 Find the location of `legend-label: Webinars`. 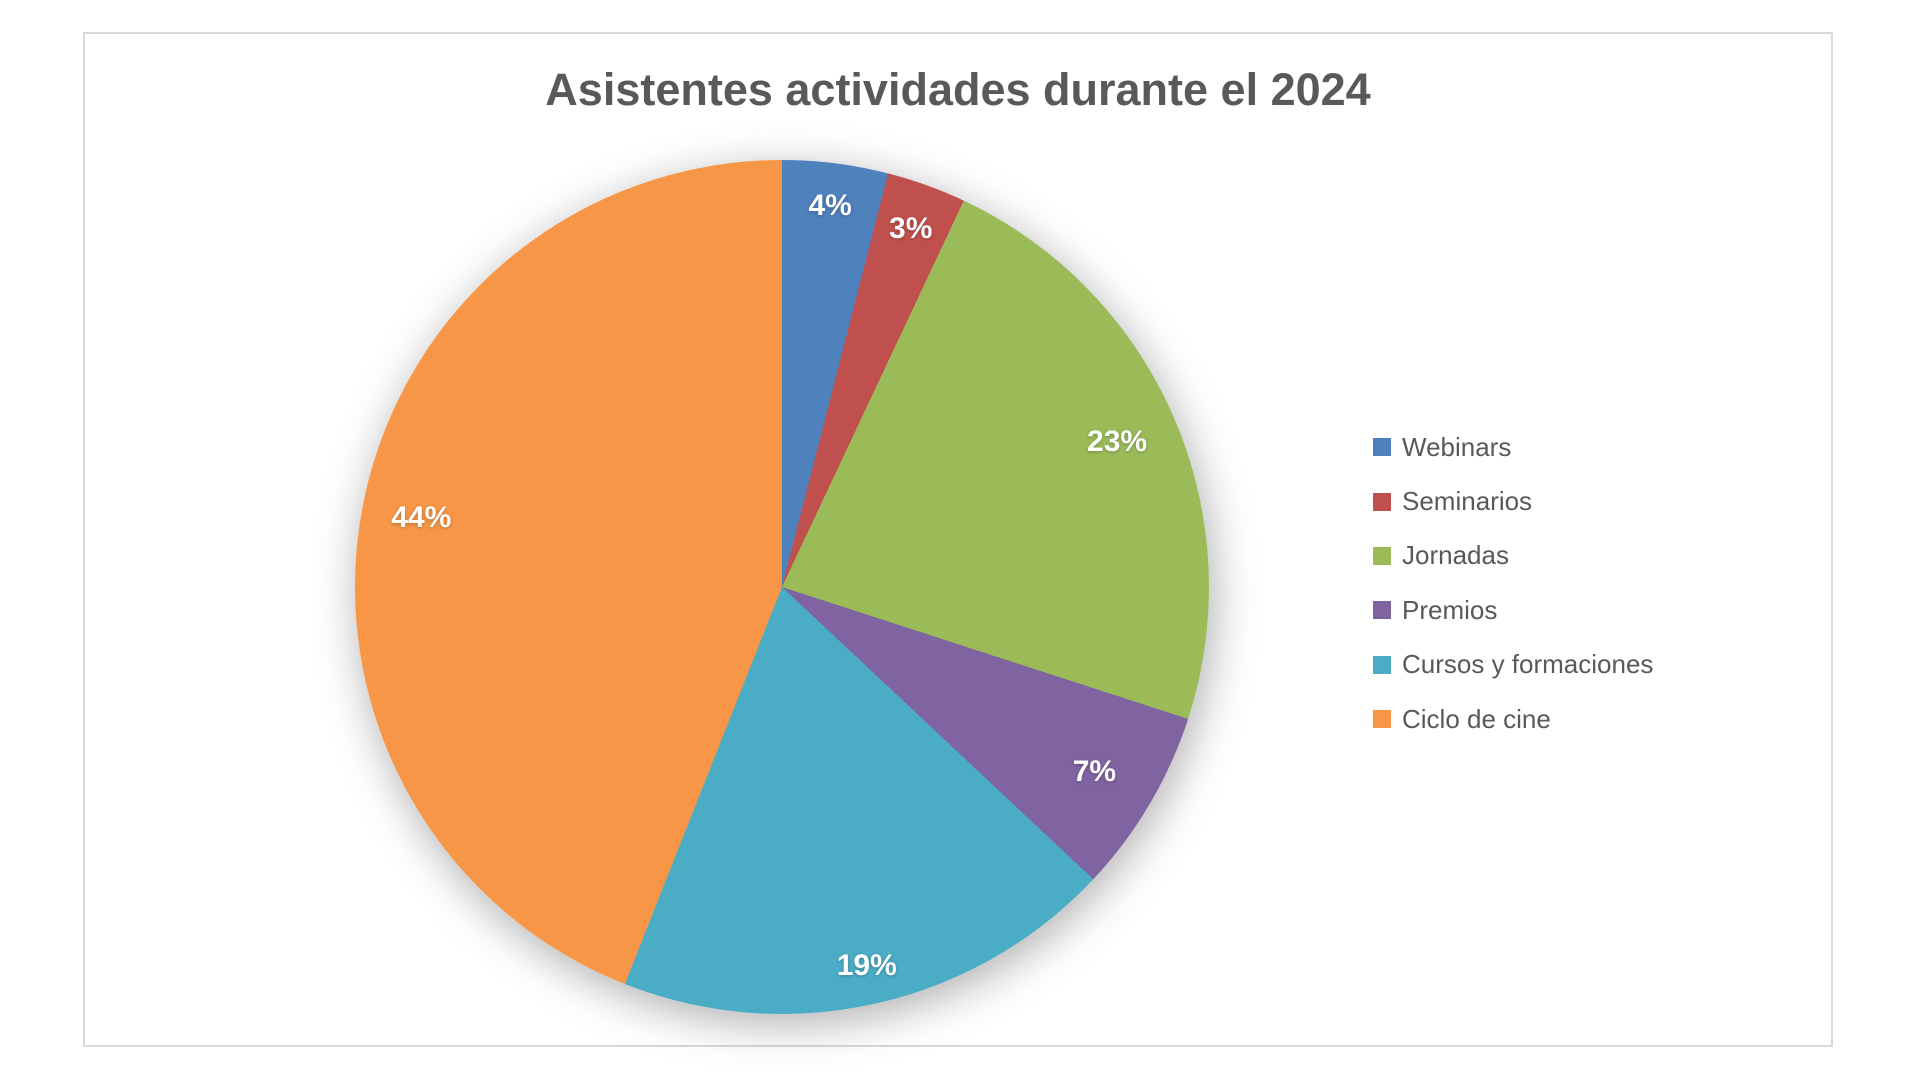

legend-label: Webinars is located at coordinates (1457, 446).